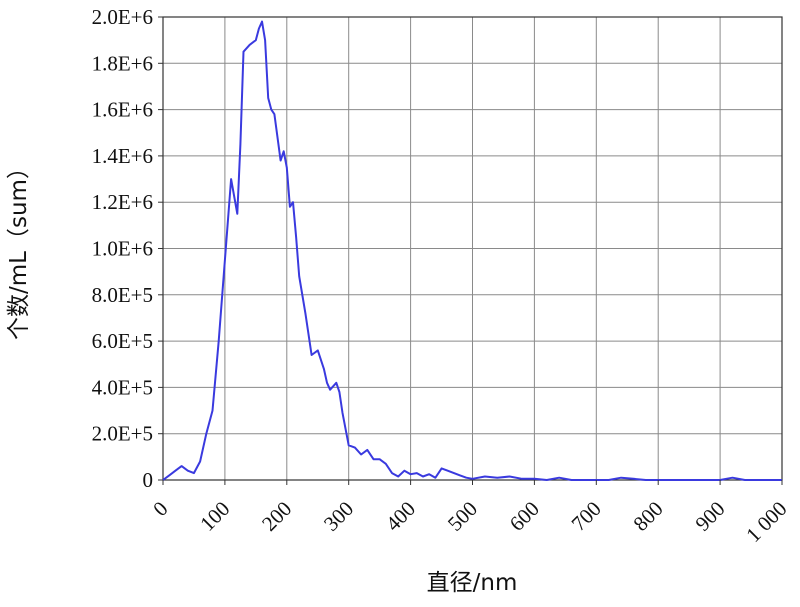 The height and width of the screenshot is (607, 800). Describe the element at coordinates (400, 516) in the screenshot. I see `x-tick-label: 400` at that location.